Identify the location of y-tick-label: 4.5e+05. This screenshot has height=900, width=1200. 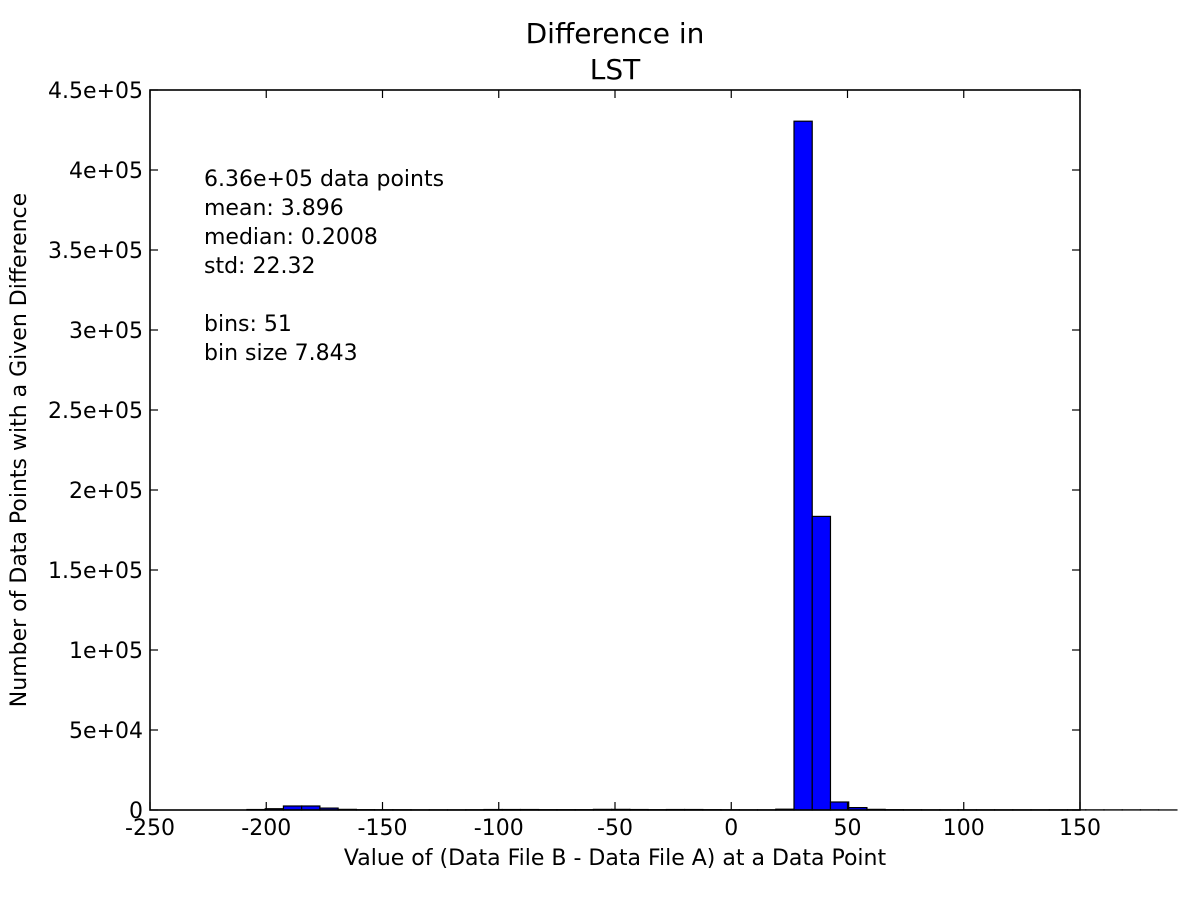
(95, 91).